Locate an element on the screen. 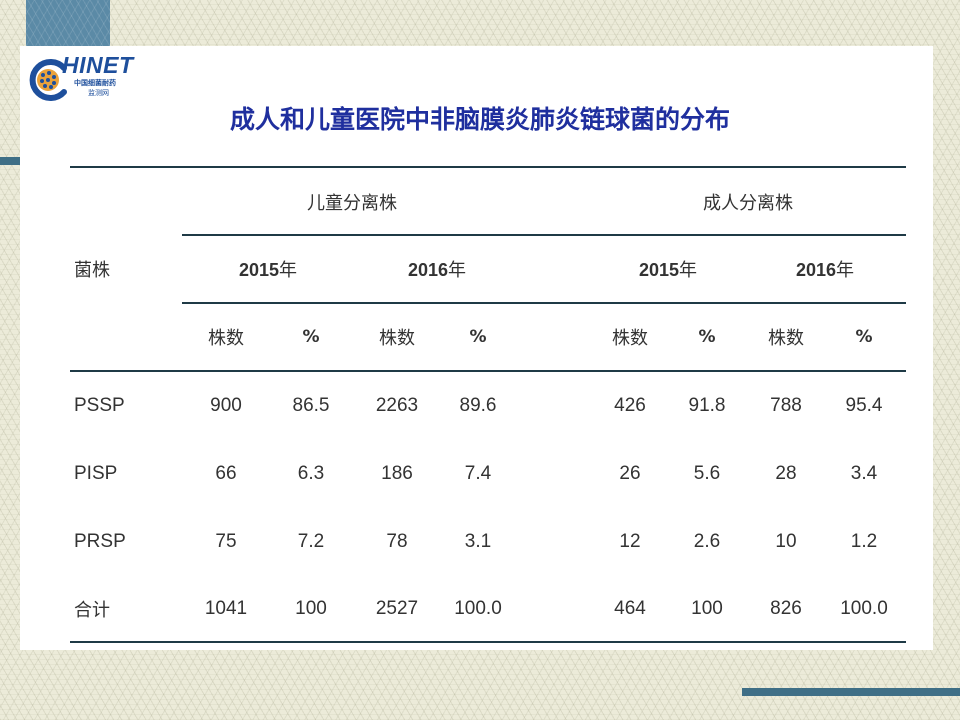  table-cell: 2.6 is located at coordinates (707, 541).